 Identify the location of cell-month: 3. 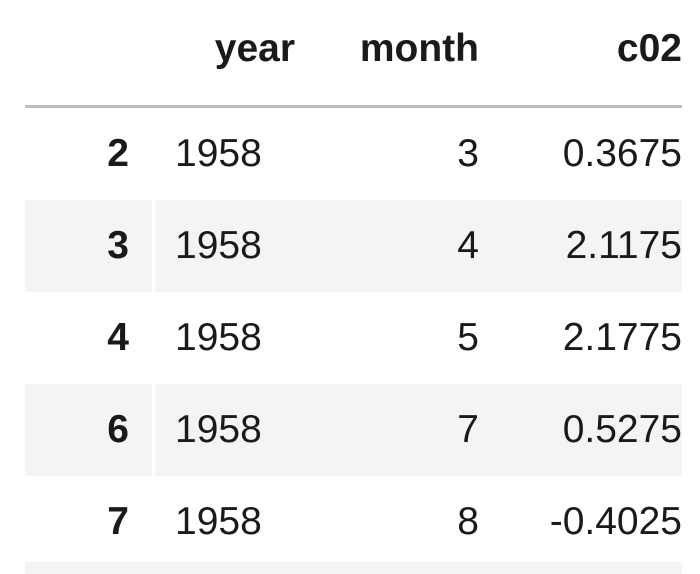
(387, 153).